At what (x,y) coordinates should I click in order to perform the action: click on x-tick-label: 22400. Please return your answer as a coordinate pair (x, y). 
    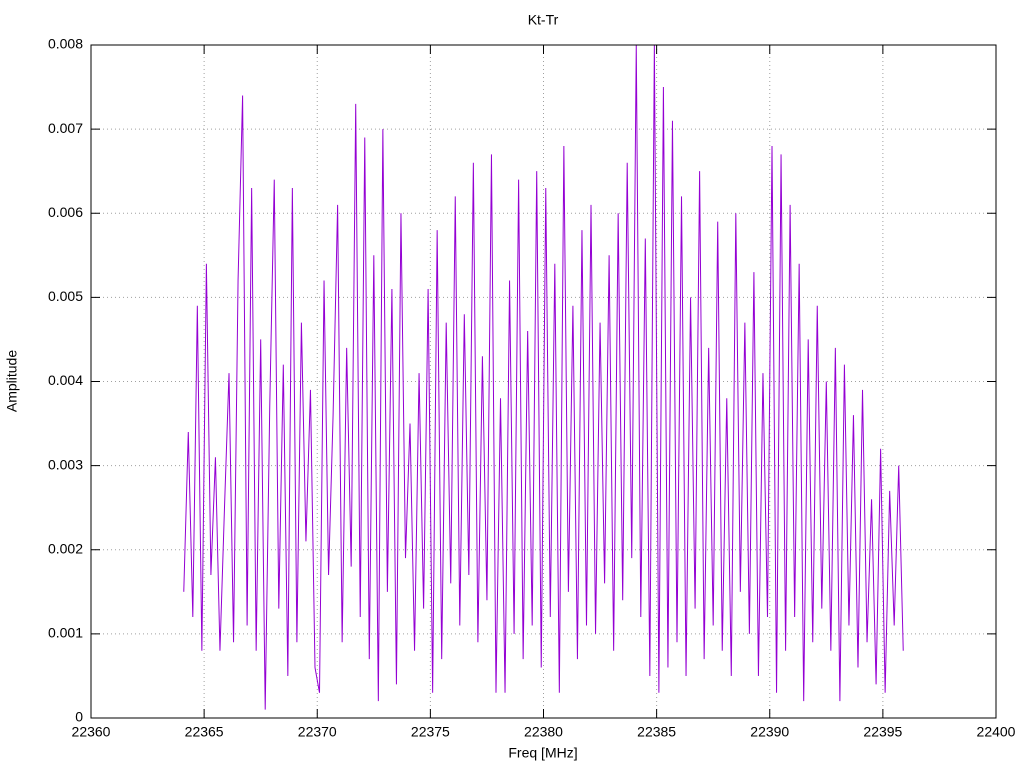
    Looking at the image, I should click on (996, 732).